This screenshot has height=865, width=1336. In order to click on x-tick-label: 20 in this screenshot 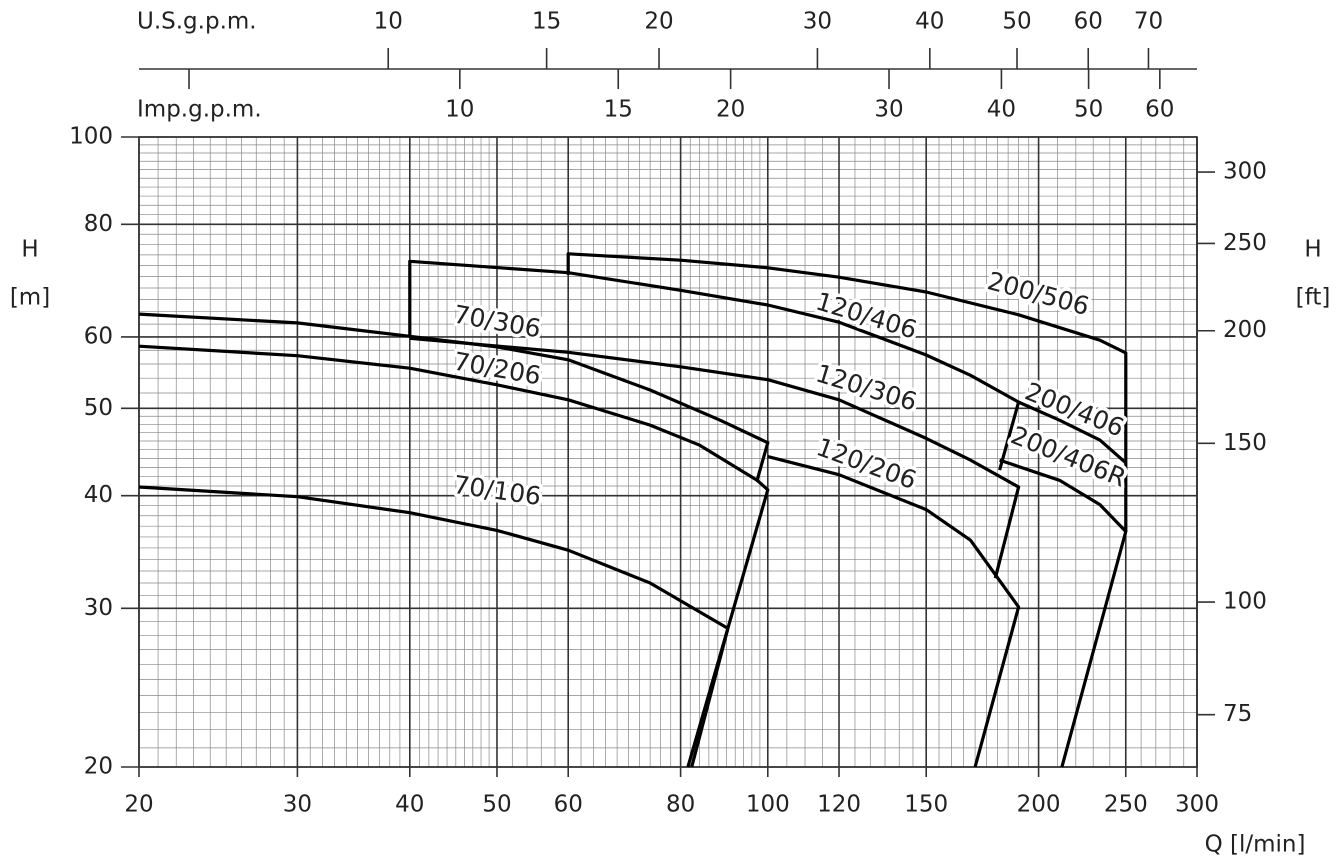, I will do `click(138, 805)`.